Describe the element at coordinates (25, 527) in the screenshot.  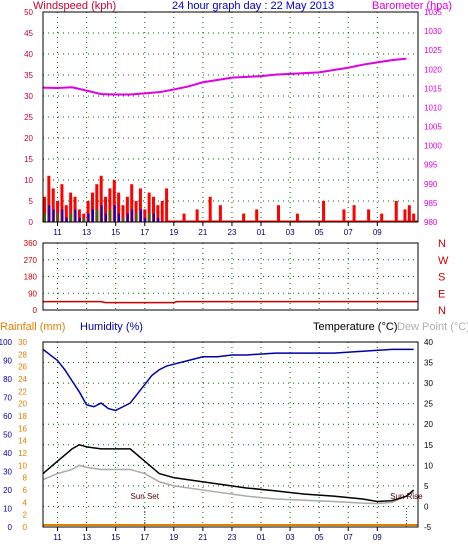
I see `rain-axis-label: 0` at that location.